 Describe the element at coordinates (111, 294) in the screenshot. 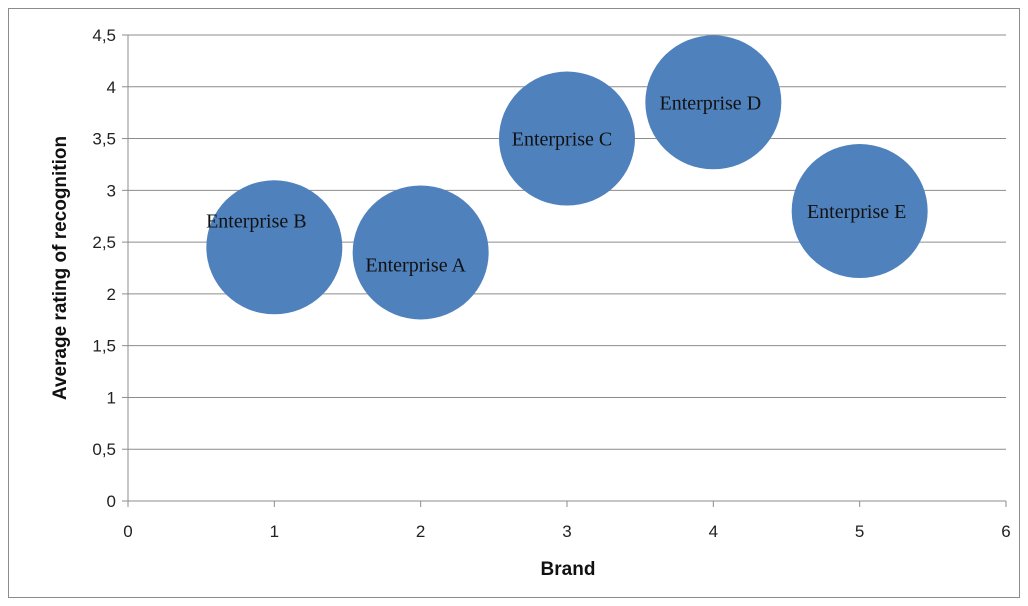

I see `y-tick-label: 2` at that location.